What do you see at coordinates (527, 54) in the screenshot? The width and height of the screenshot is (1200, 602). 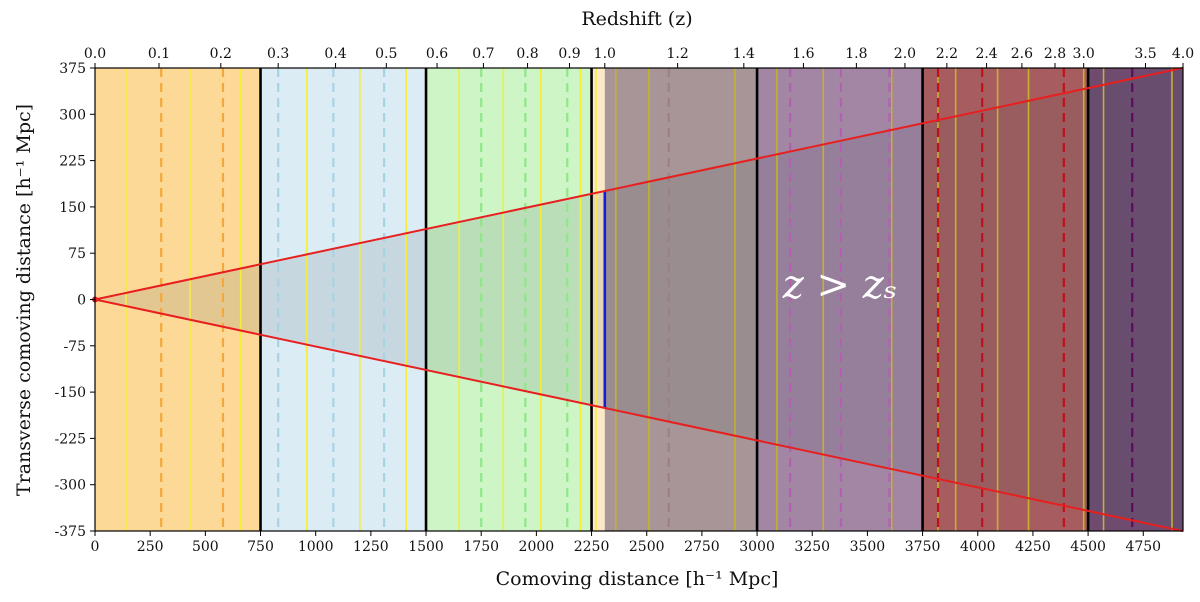 I see `x2-tick-label-8: 0.8` at bounding box center [527, 54].